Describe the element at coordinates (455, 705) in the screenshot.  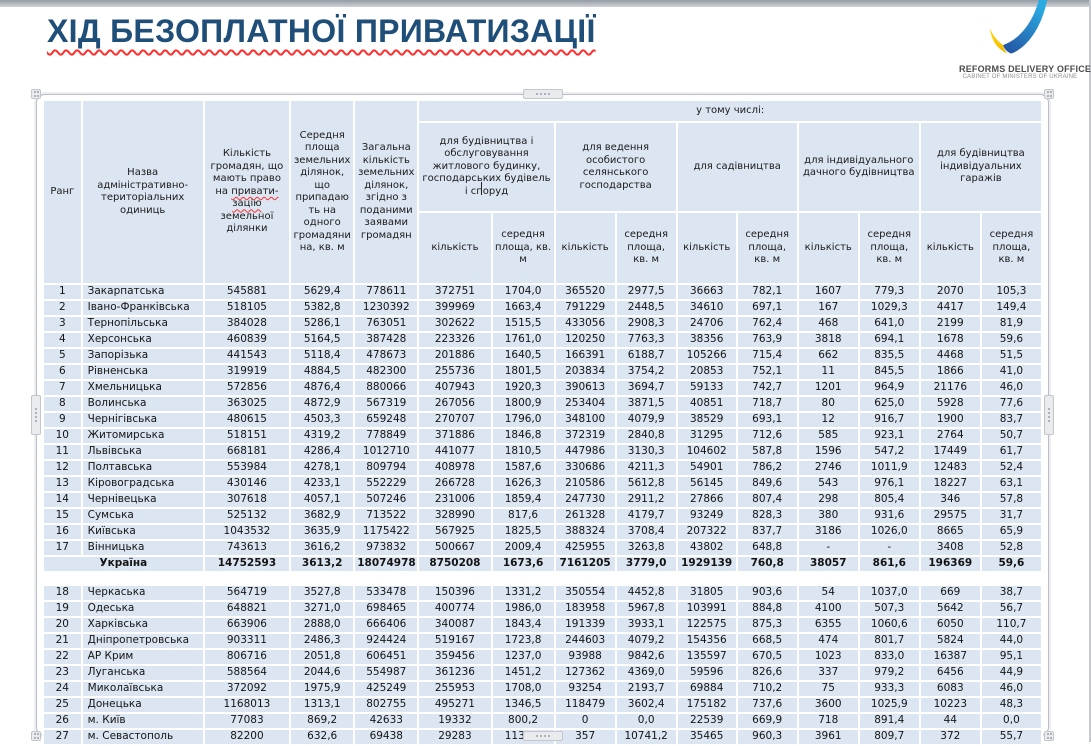
I see `value-cell: 495271` at that location.